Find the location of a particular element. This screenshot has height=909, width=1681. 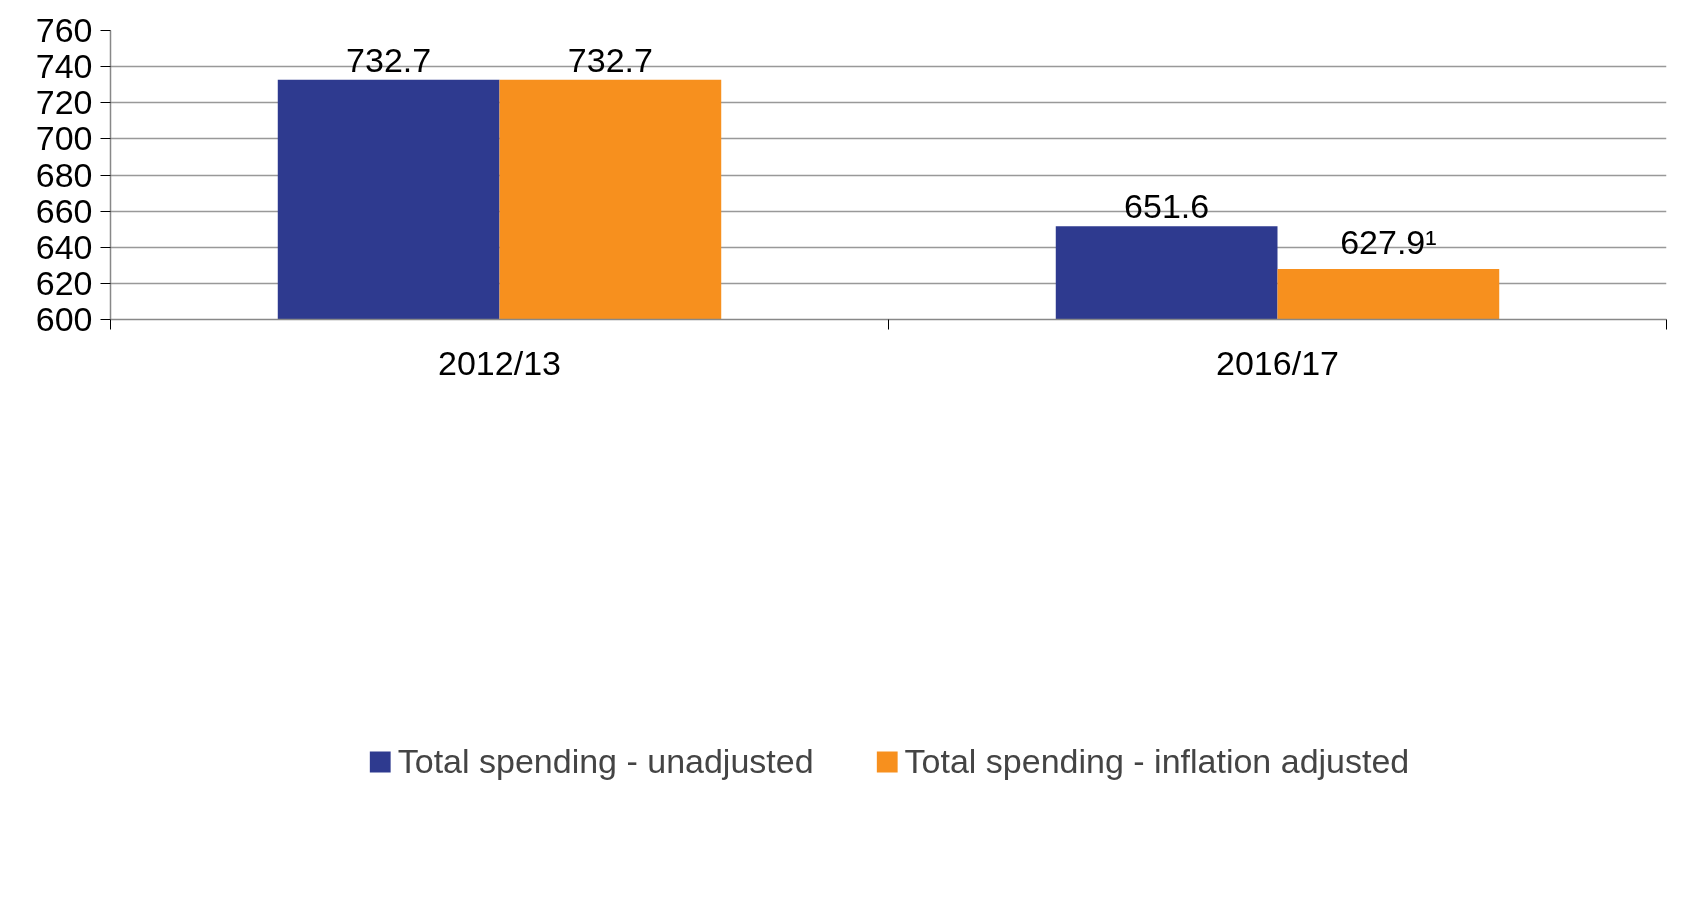

y-tick-label: 760 is located at coordinates (64, 30).